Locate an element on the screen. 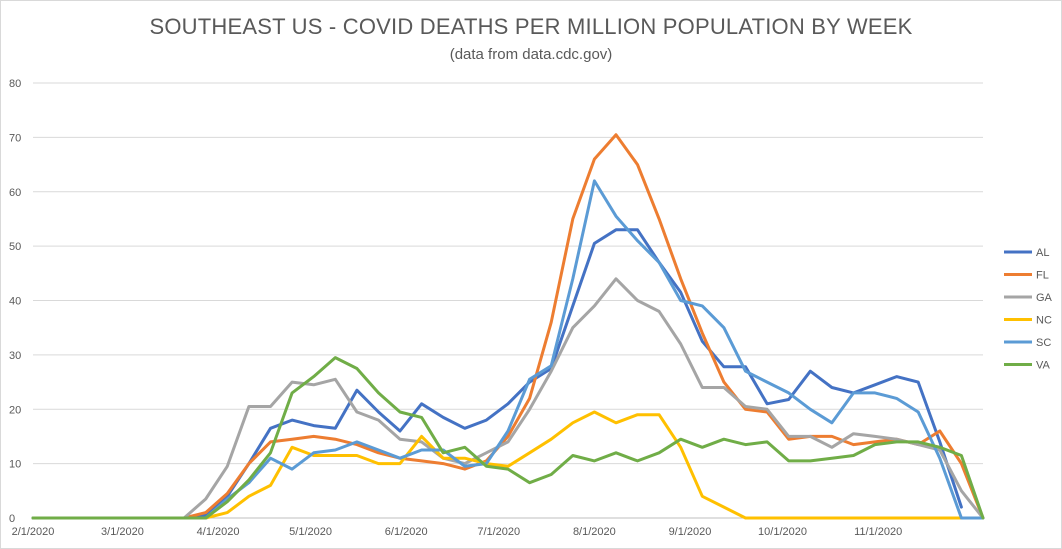 Image resolution: width=1062 pixels, height=549 pixels. legend-label-nc: NC is located at coordinates (1044, 321).